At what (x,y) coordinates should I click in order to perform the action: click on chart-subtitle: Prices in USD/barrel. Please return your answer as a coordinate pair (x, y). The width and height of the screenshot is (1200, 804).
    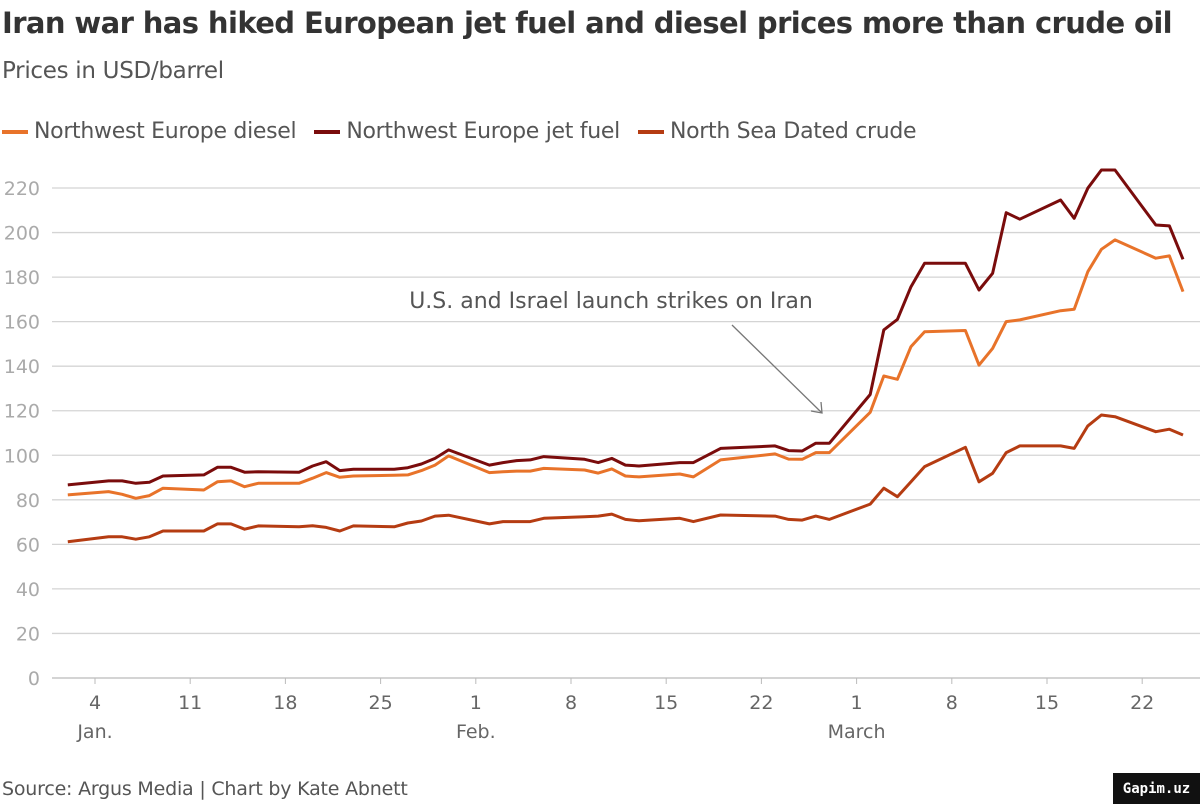
    Looking at the image, I should click on (113, 71).